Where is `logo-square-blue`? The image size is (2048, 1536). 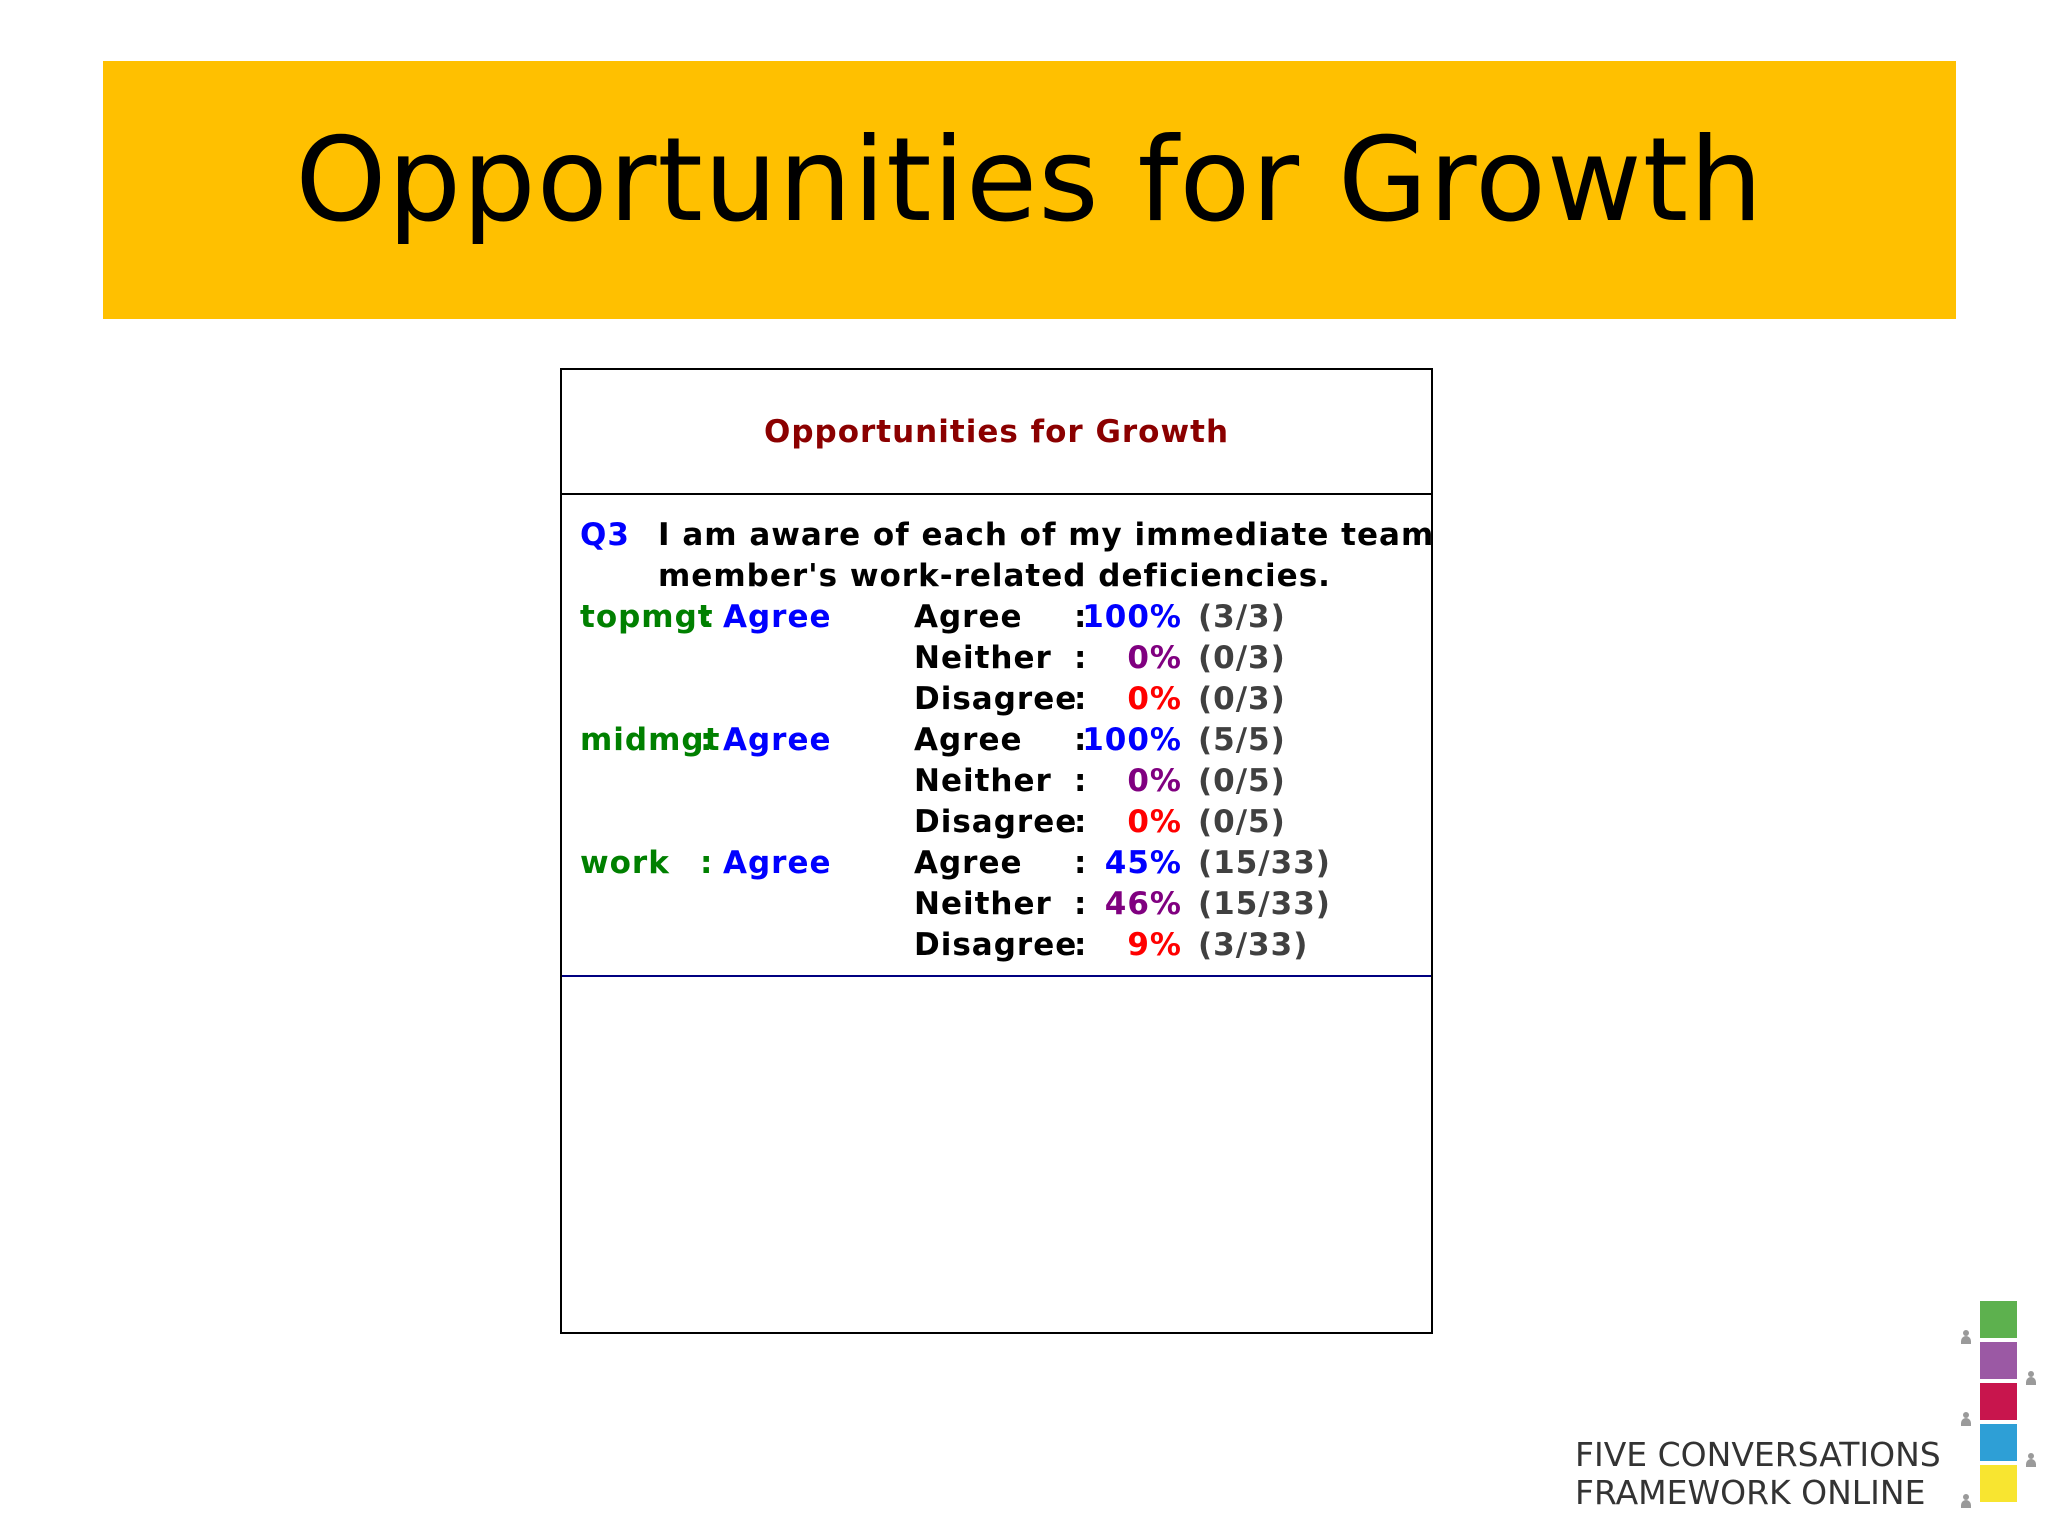
logo-square-blue is located at coordinates (1998, 1442).